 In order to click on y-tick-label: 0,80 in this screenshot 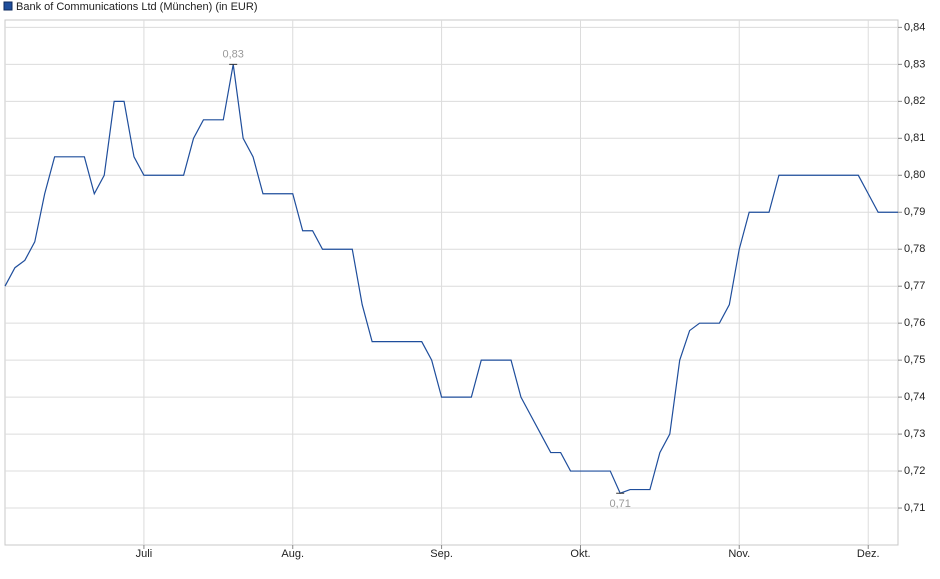, I will do `click(914, 175)`.